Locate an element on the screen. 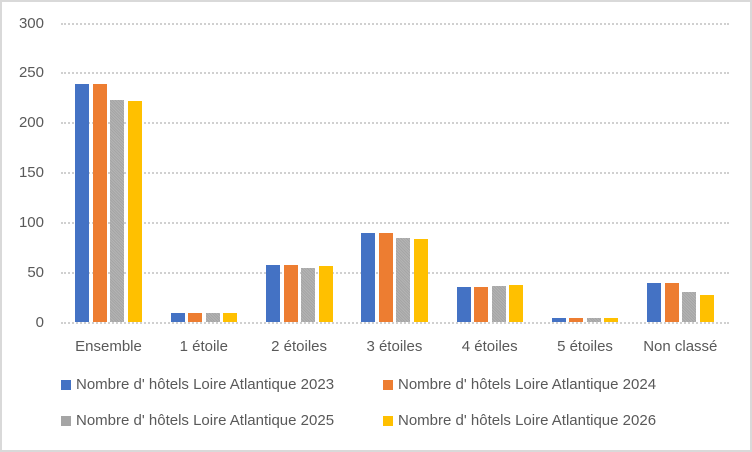 Image resolution: width=752 pixels, height=452 pixels. y-axis-tick-label: 100 is located at coordinates (31, 222).